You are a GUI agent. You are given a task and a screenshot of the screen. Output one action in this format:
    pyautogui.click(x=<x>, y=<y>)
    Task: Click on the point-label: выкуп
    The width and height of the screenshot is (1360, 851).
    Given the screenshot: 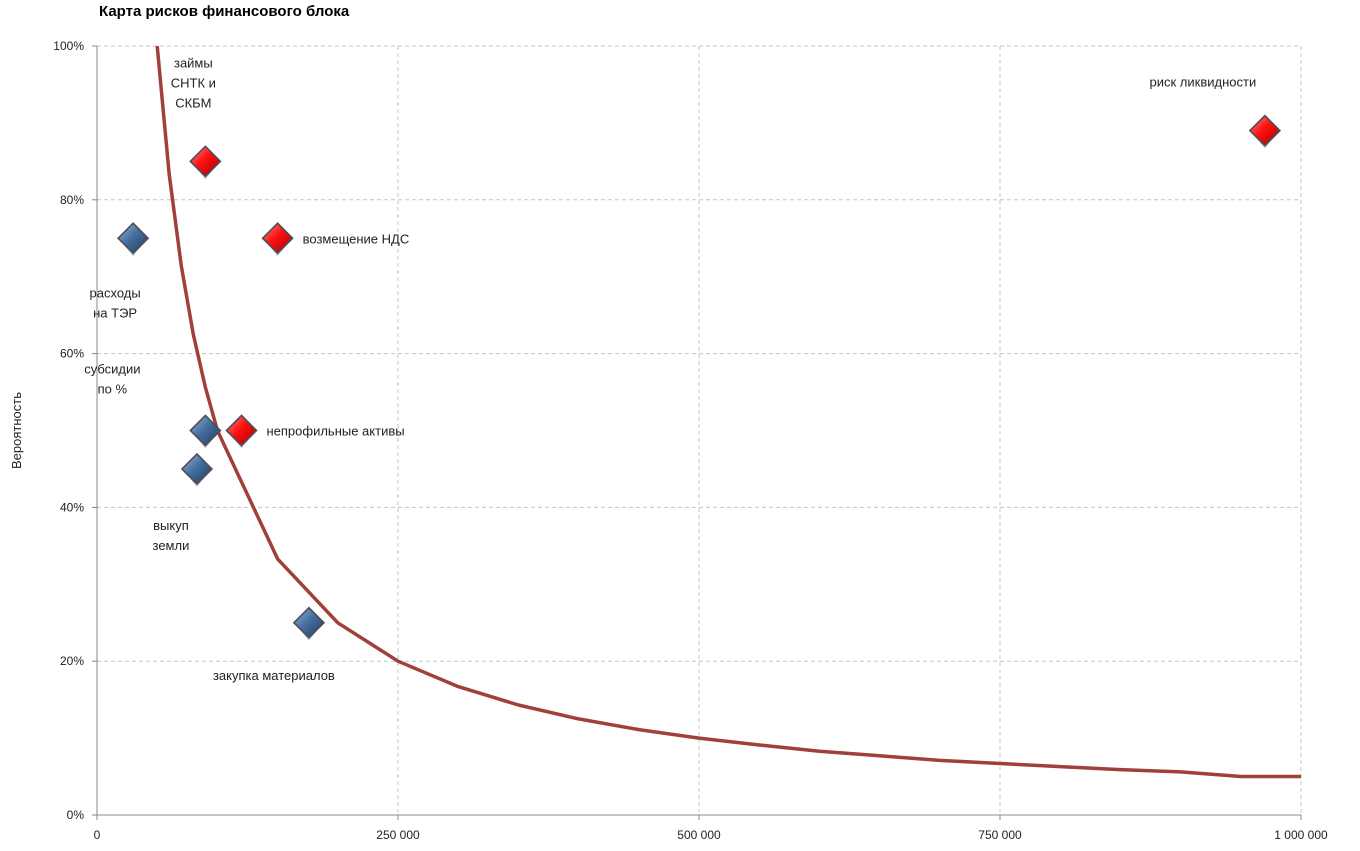 What is the action you would take?
    pyautogui.click(x=171, y=525)
    